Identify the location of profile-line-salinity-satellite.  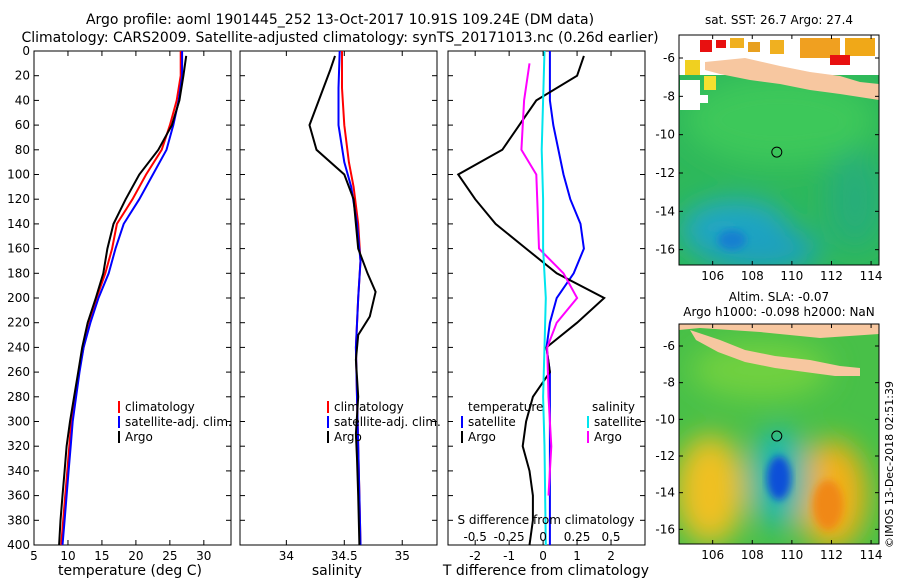
(543, 298).